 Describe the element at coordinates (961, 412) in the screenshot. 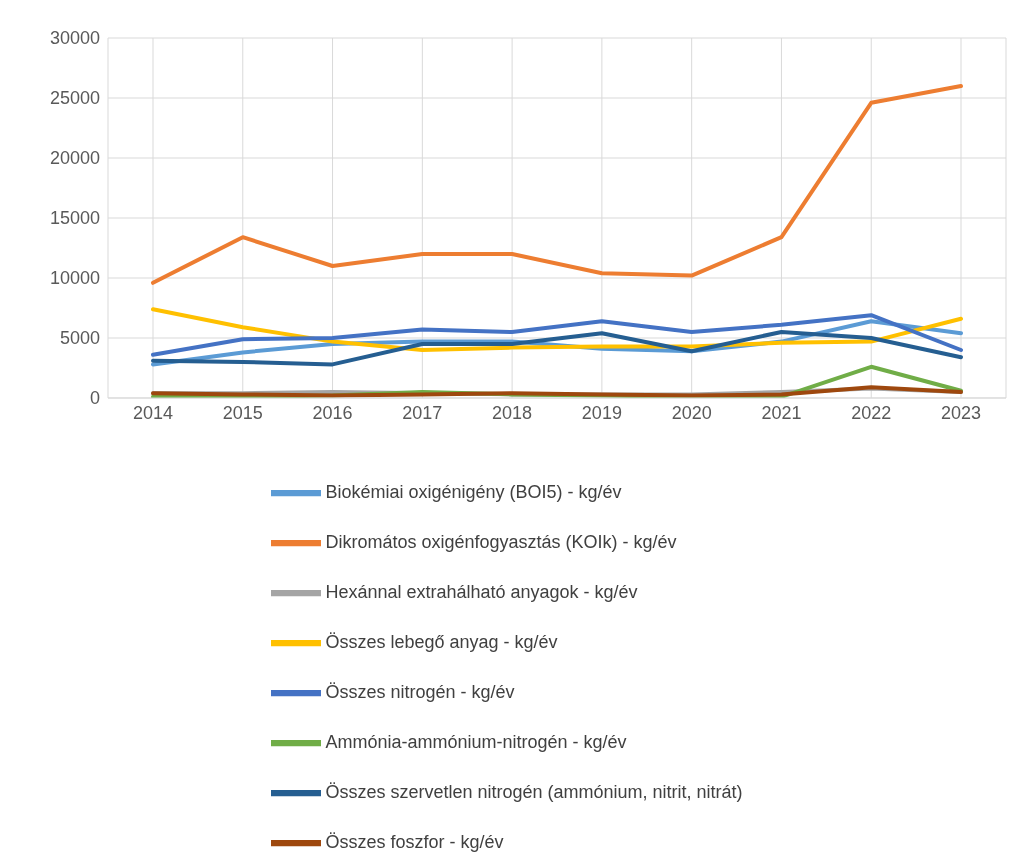

I see `x-tick-label: 2023` at that location.